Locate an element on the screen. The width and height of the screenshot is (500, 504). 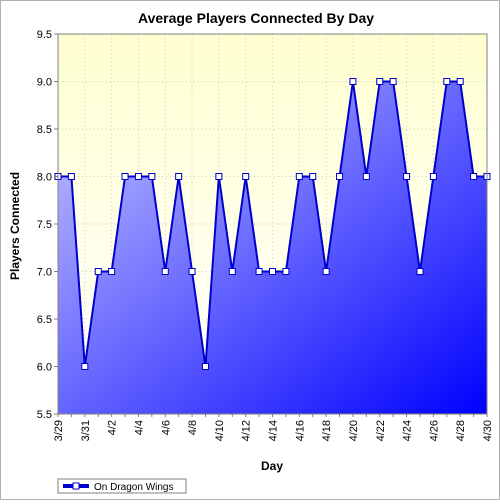
legend-box is located at coordinates (122, 486).